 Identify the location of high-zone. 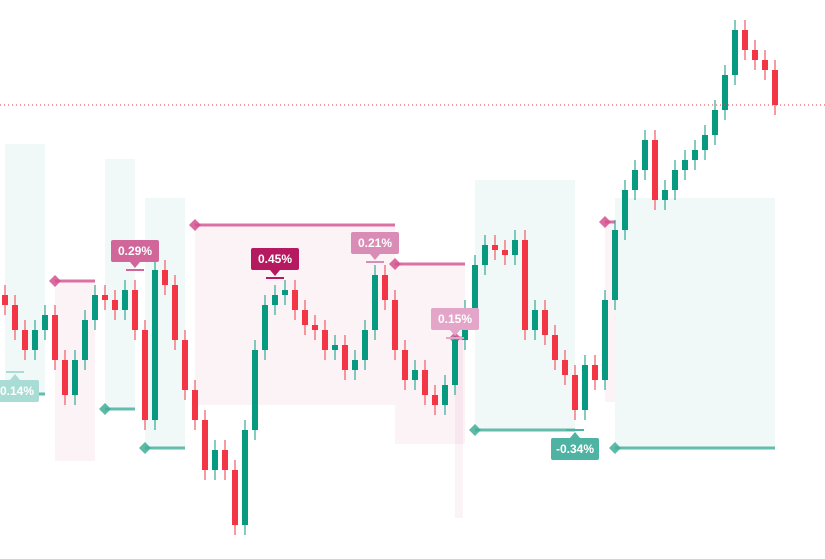
(610, 312).